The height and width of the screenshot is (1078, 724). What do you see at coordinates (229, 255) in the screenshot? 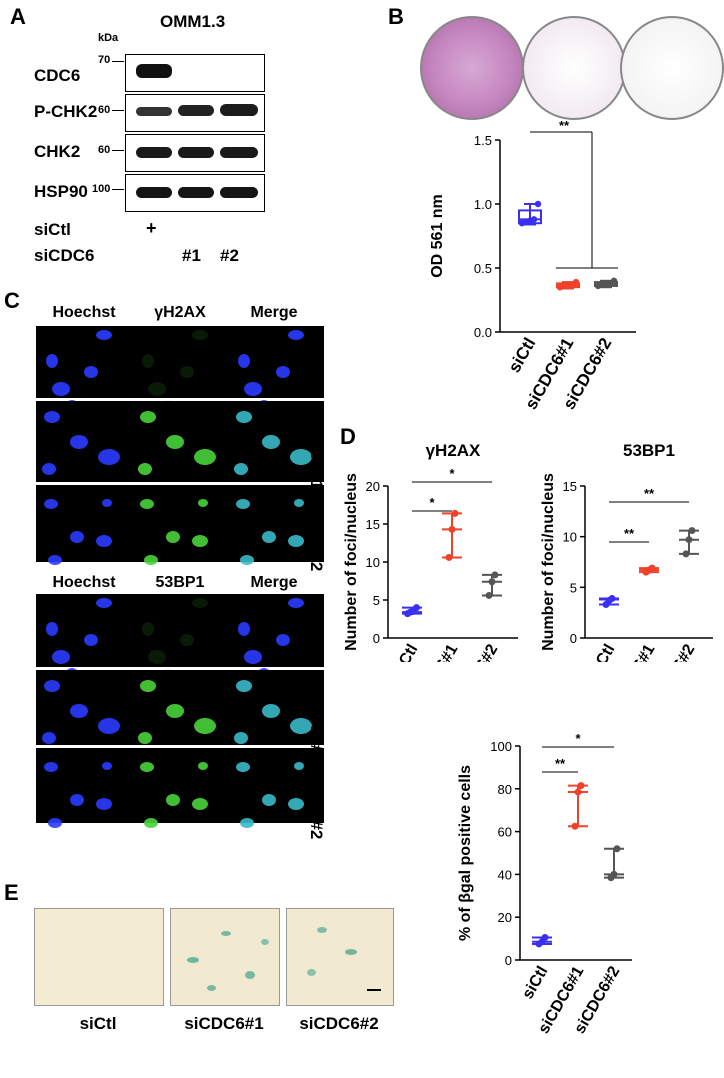
I see `lane-mark-sicdc6-lane3: #2` at bounding box center [229, 255].